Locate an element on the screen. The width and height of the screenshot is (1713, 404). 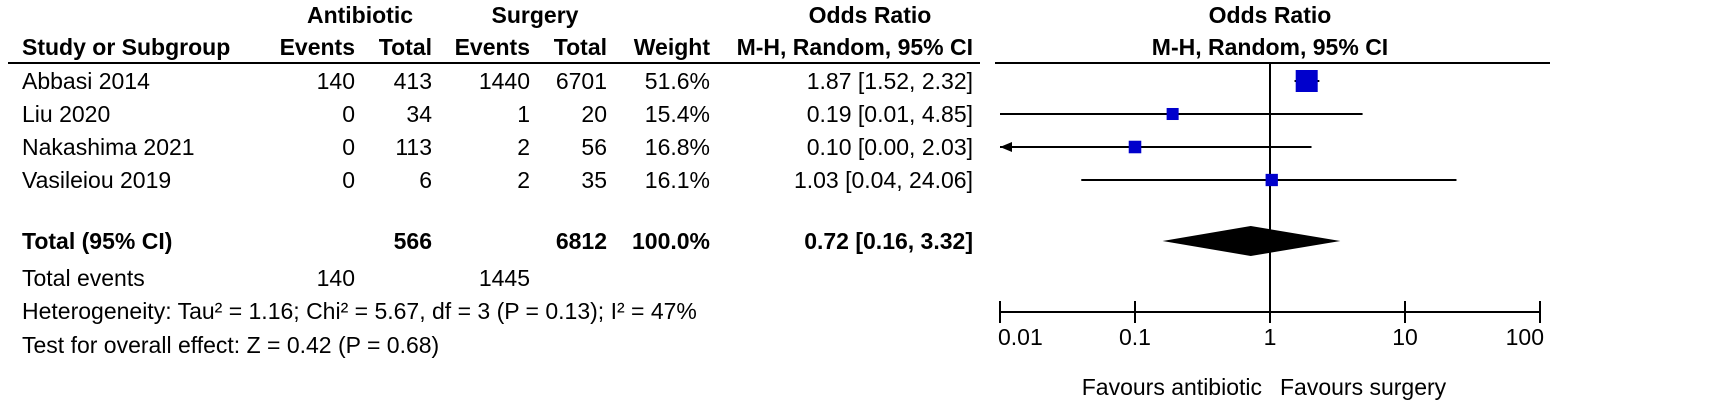
total2-cell: 6701 is located at coordinates (581, 81).